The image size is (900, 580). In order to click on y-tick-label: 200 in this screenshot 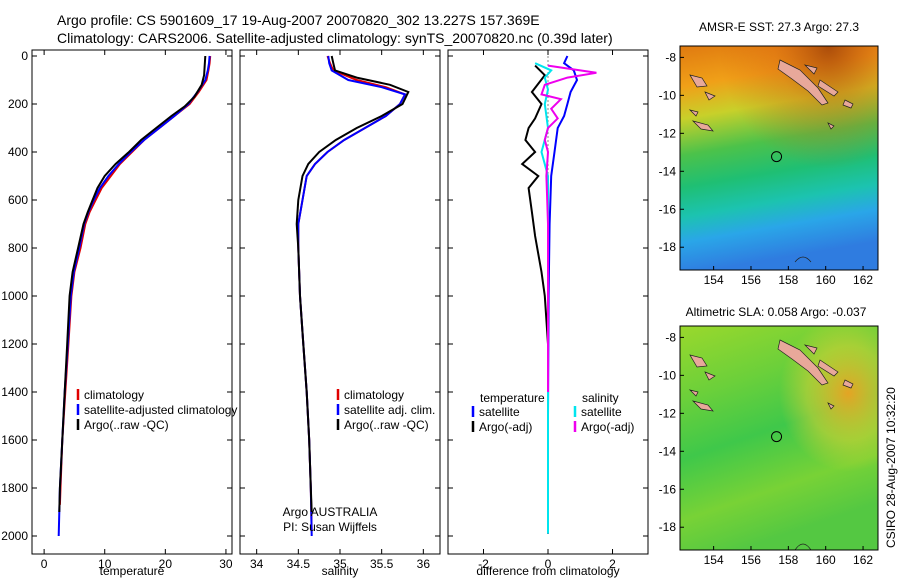, I will do `click(18, 104)`.